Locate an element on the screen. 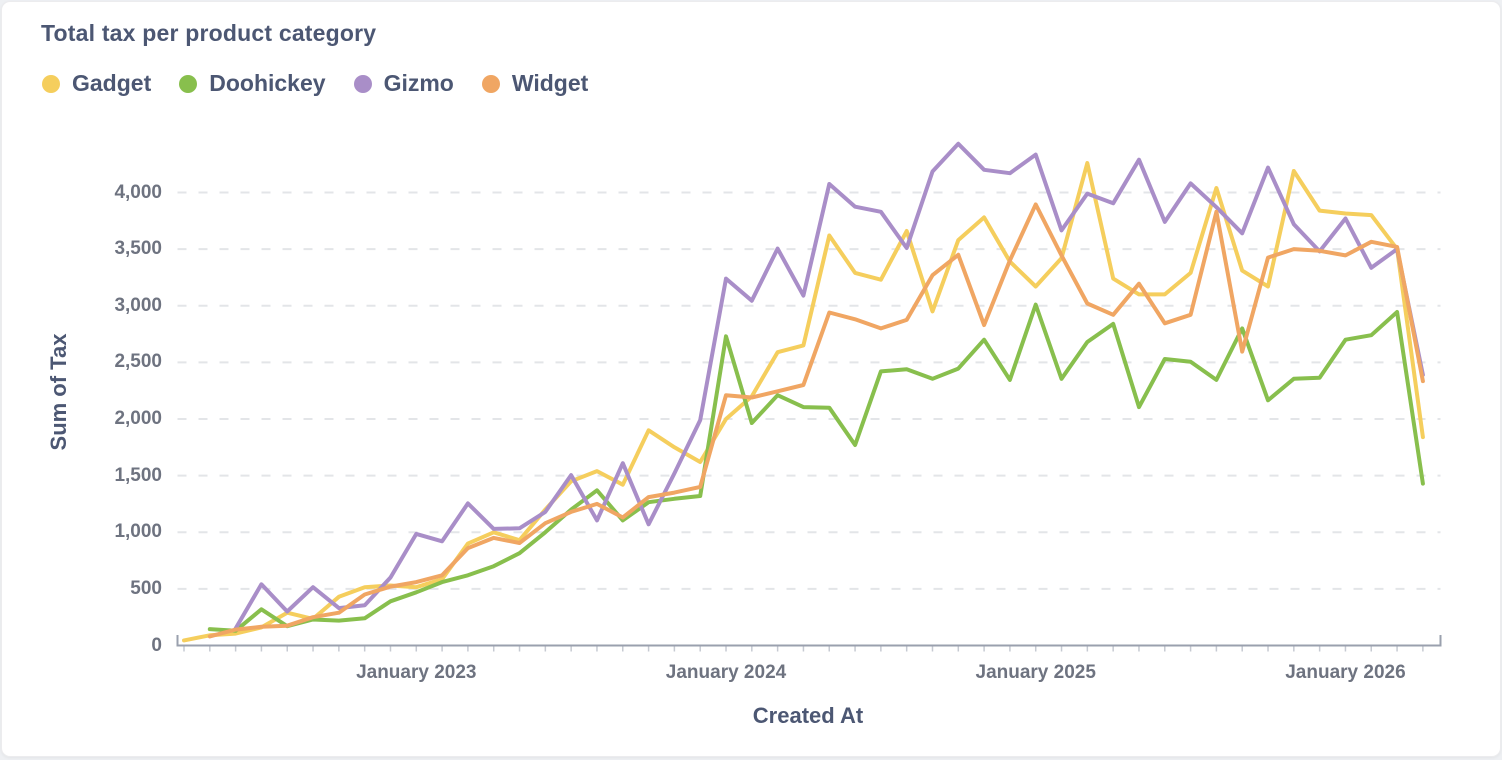 The height and width of the screenshot is (760, 1502). y-tick-label: 1,000 is located at coordinates (138, 532).